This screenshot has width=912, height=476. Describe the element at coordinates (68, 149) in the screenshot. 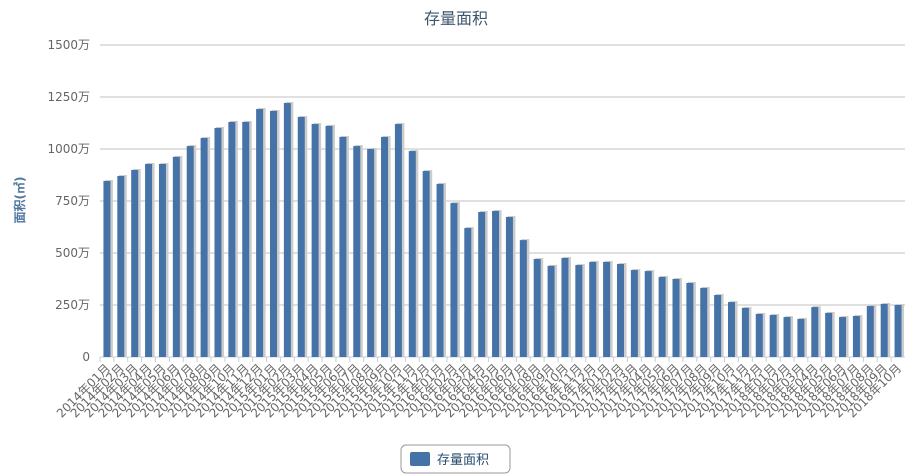

I see `y-tick-label: 1000万` at that location.